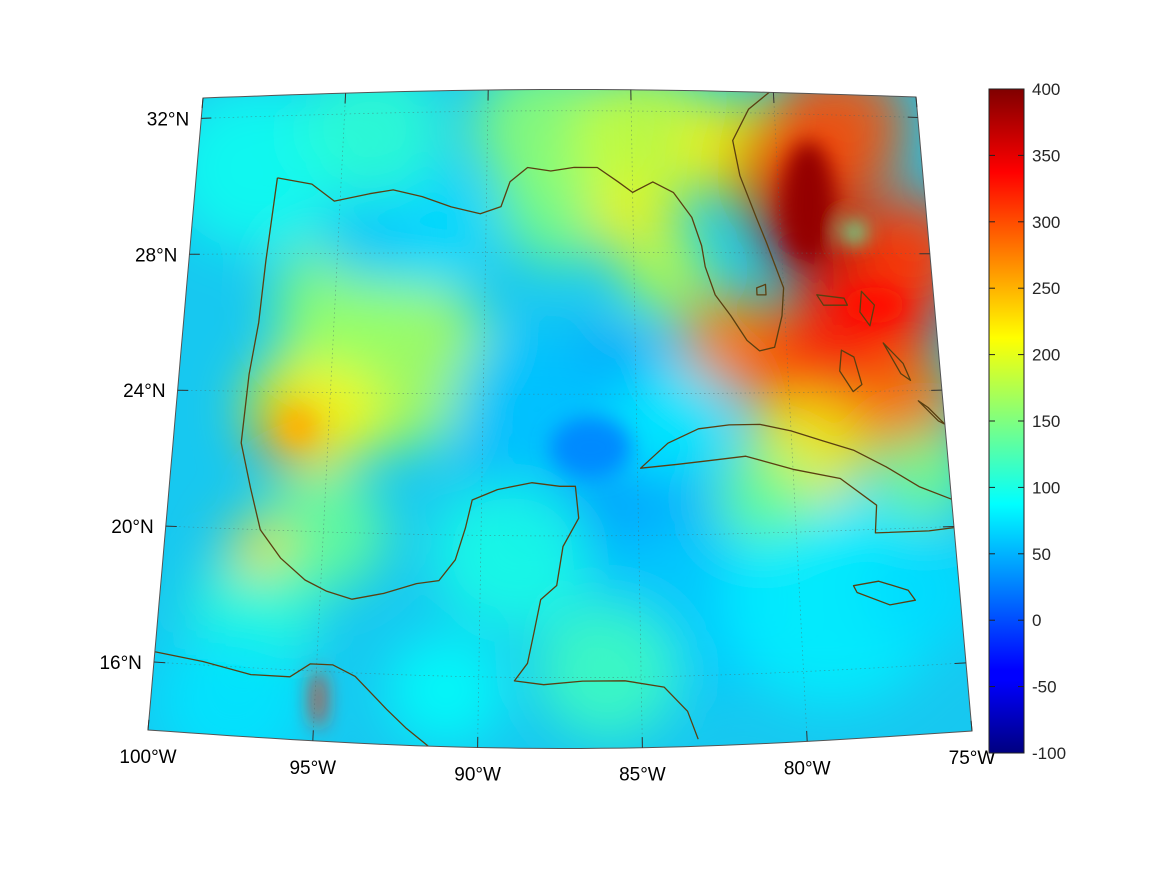 The height and width of the screenshot is (875, 1167). I want to click on longitude-label: 75°W, so click(972, 758).